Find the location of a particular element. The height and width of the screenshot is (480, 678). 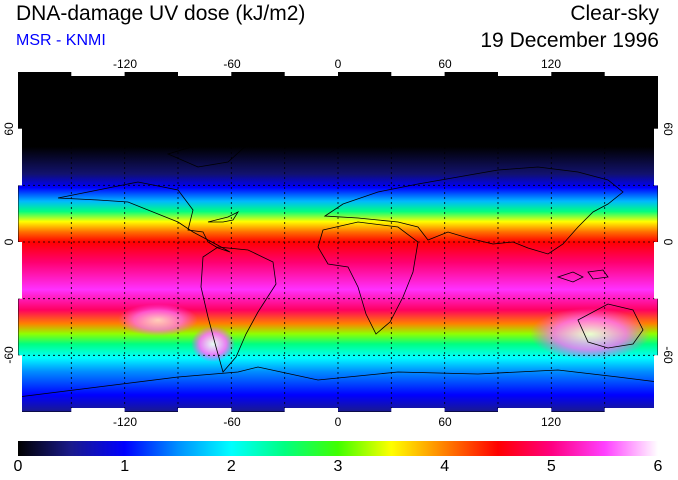

lon-tick-top: 60 is located at coordinates (445, 64).